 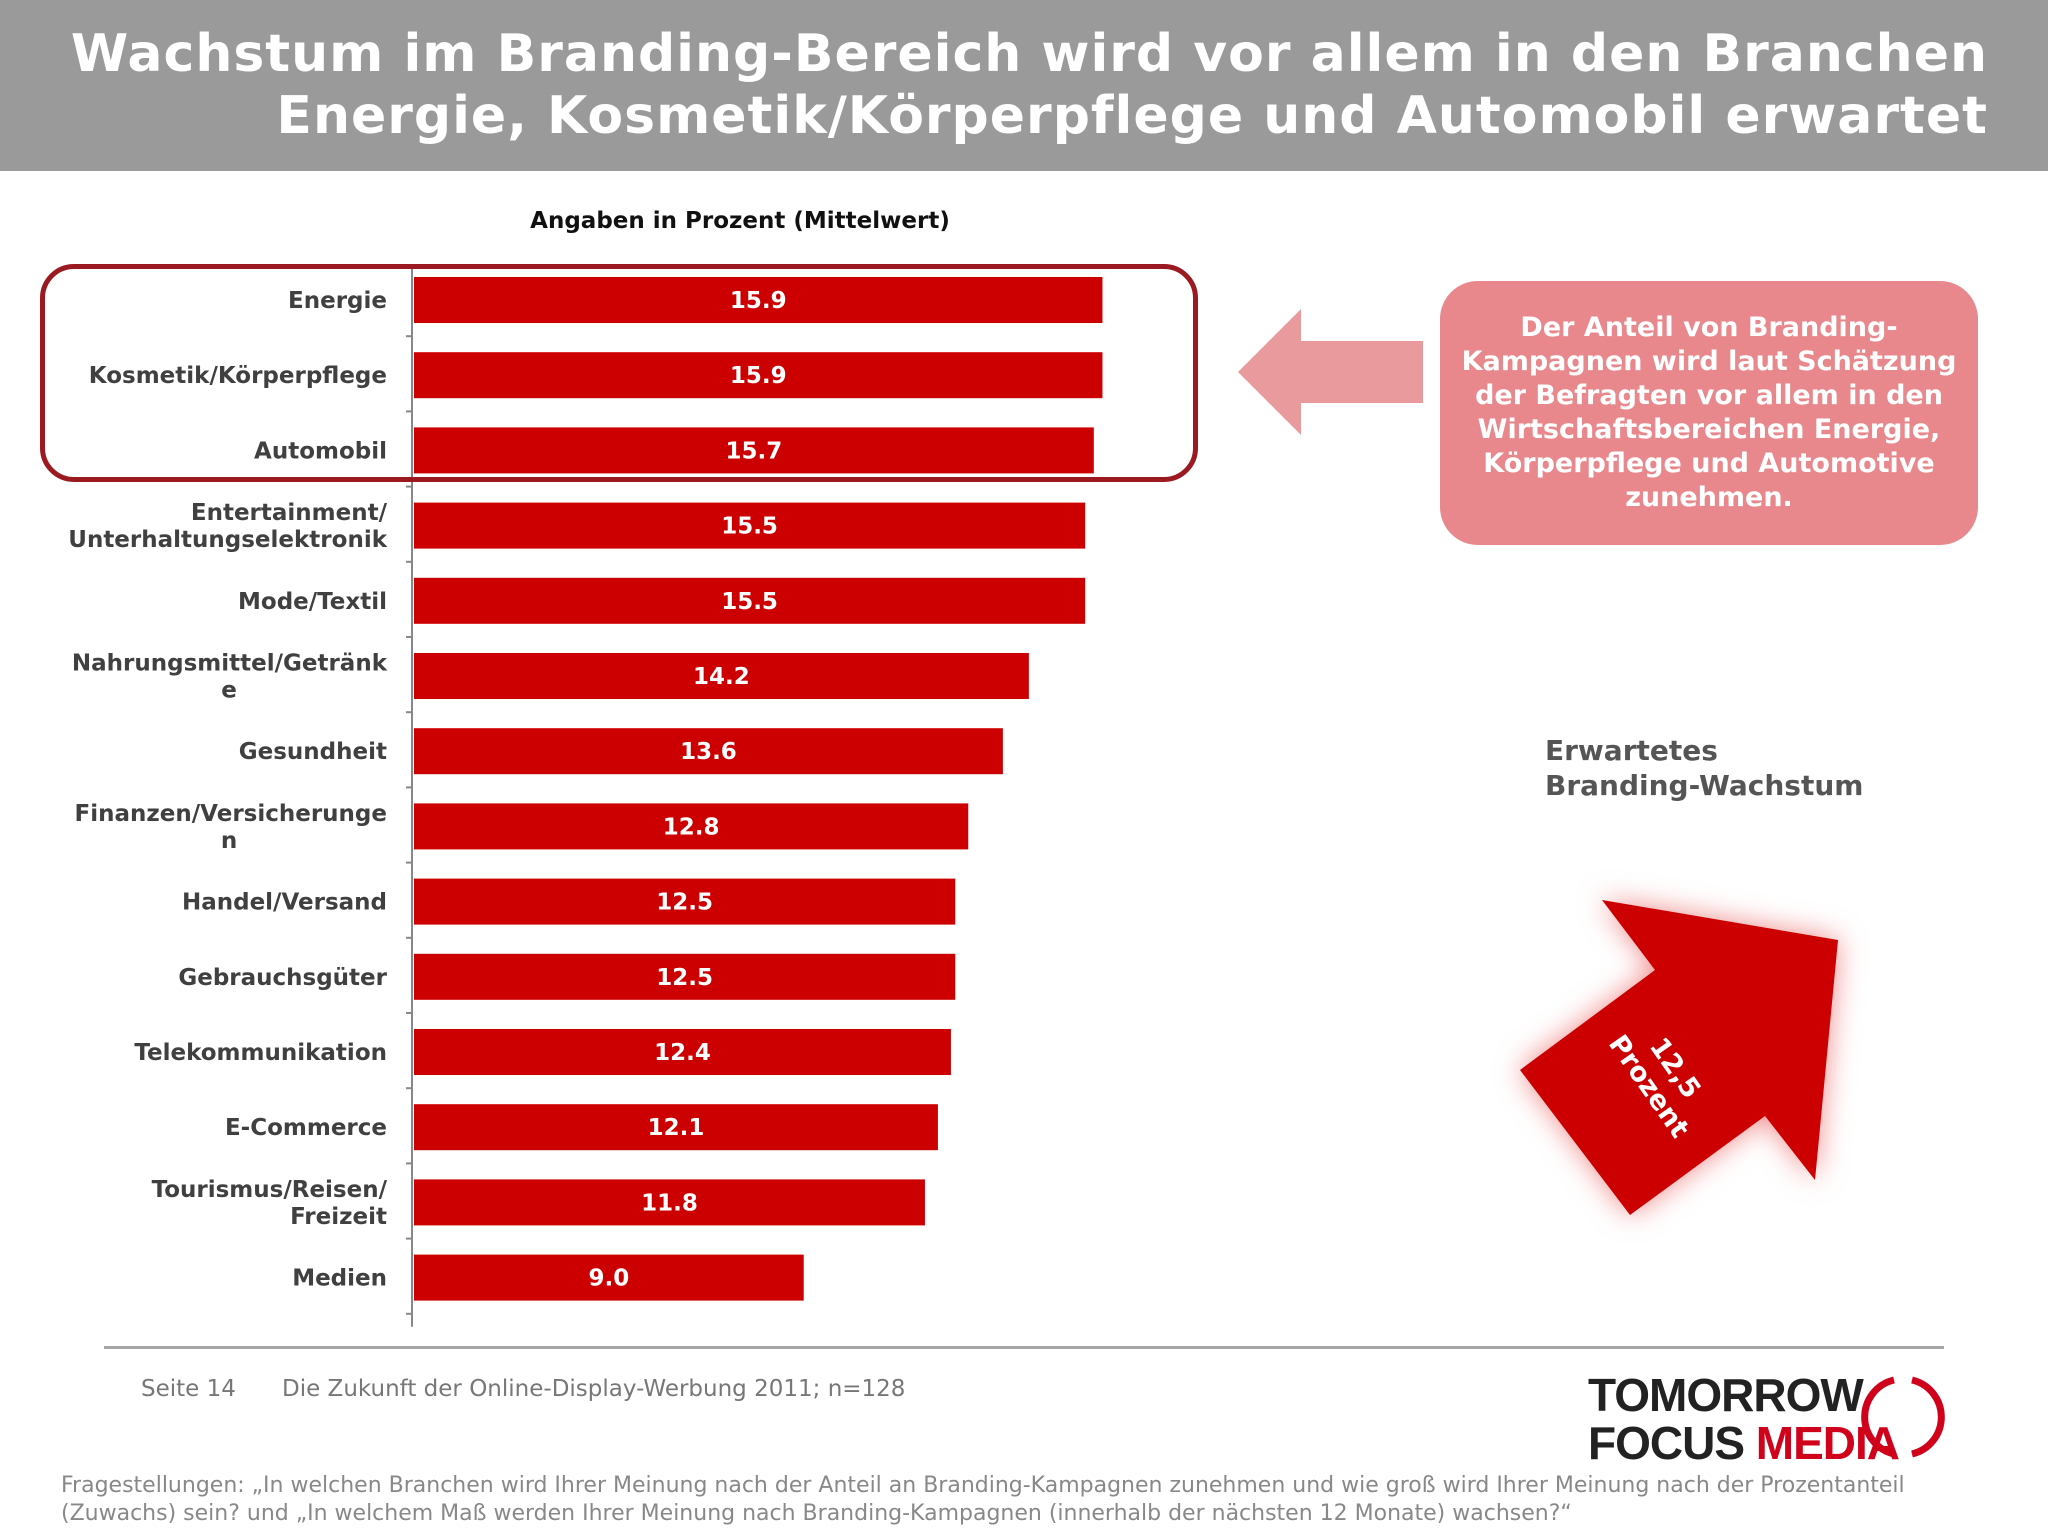 I want to click on category-label: Nahrungsmittel/Getränk, so click(x=230, y=664).